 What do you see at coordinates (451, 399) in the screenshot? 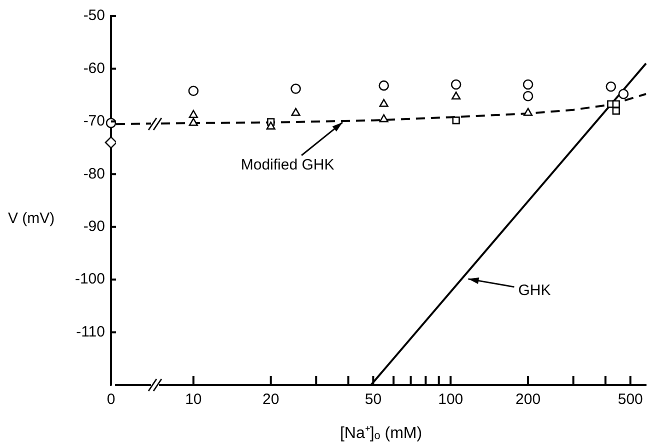
I see `x-tick-label: 100` at bounding box center [451, 399].